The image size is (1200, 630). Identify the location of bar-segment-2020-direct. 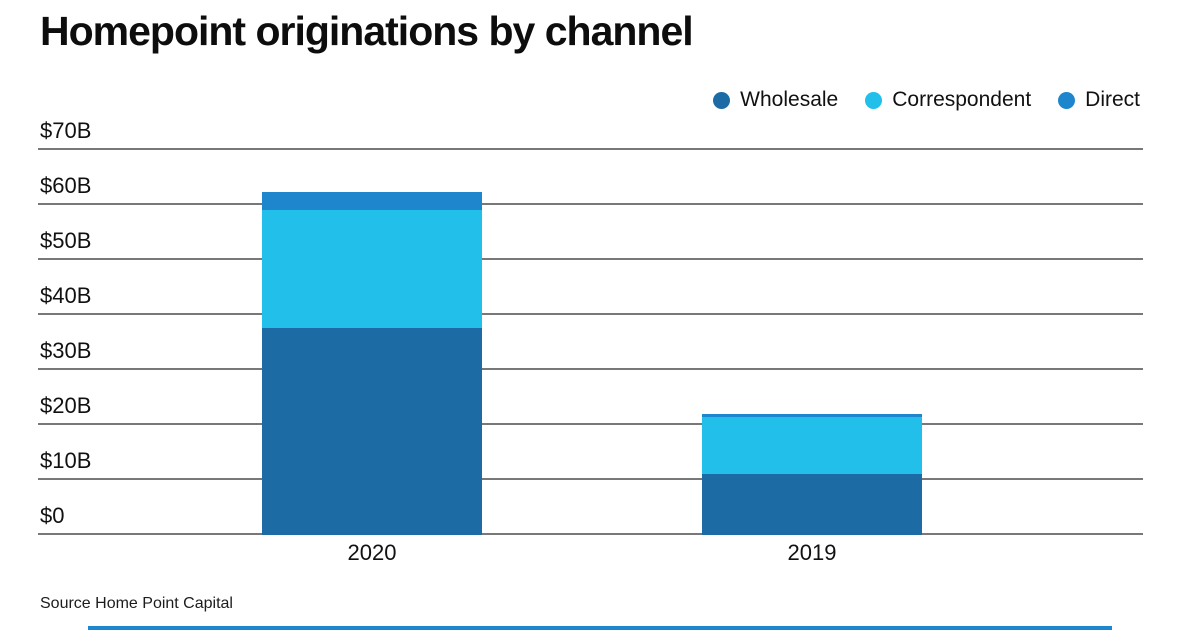
(372, 200).